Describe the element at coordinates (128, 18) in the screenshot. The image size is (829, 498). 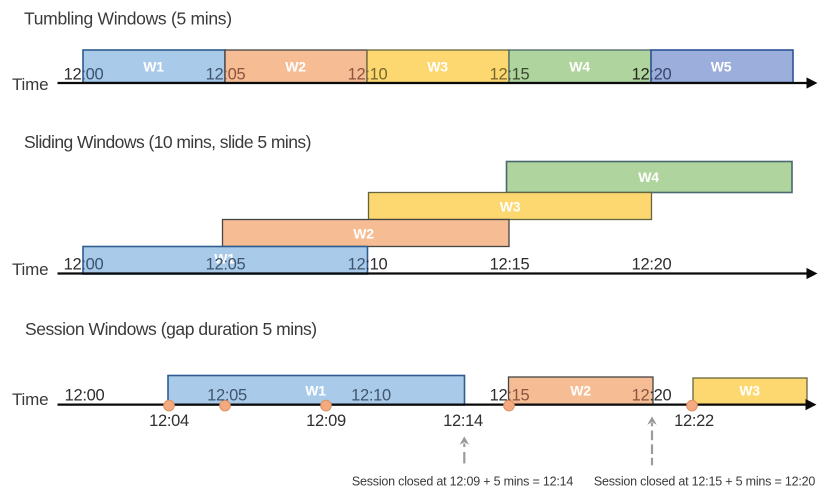
I see `svg-text: Tumbling Windows (5 mins)` at that location.